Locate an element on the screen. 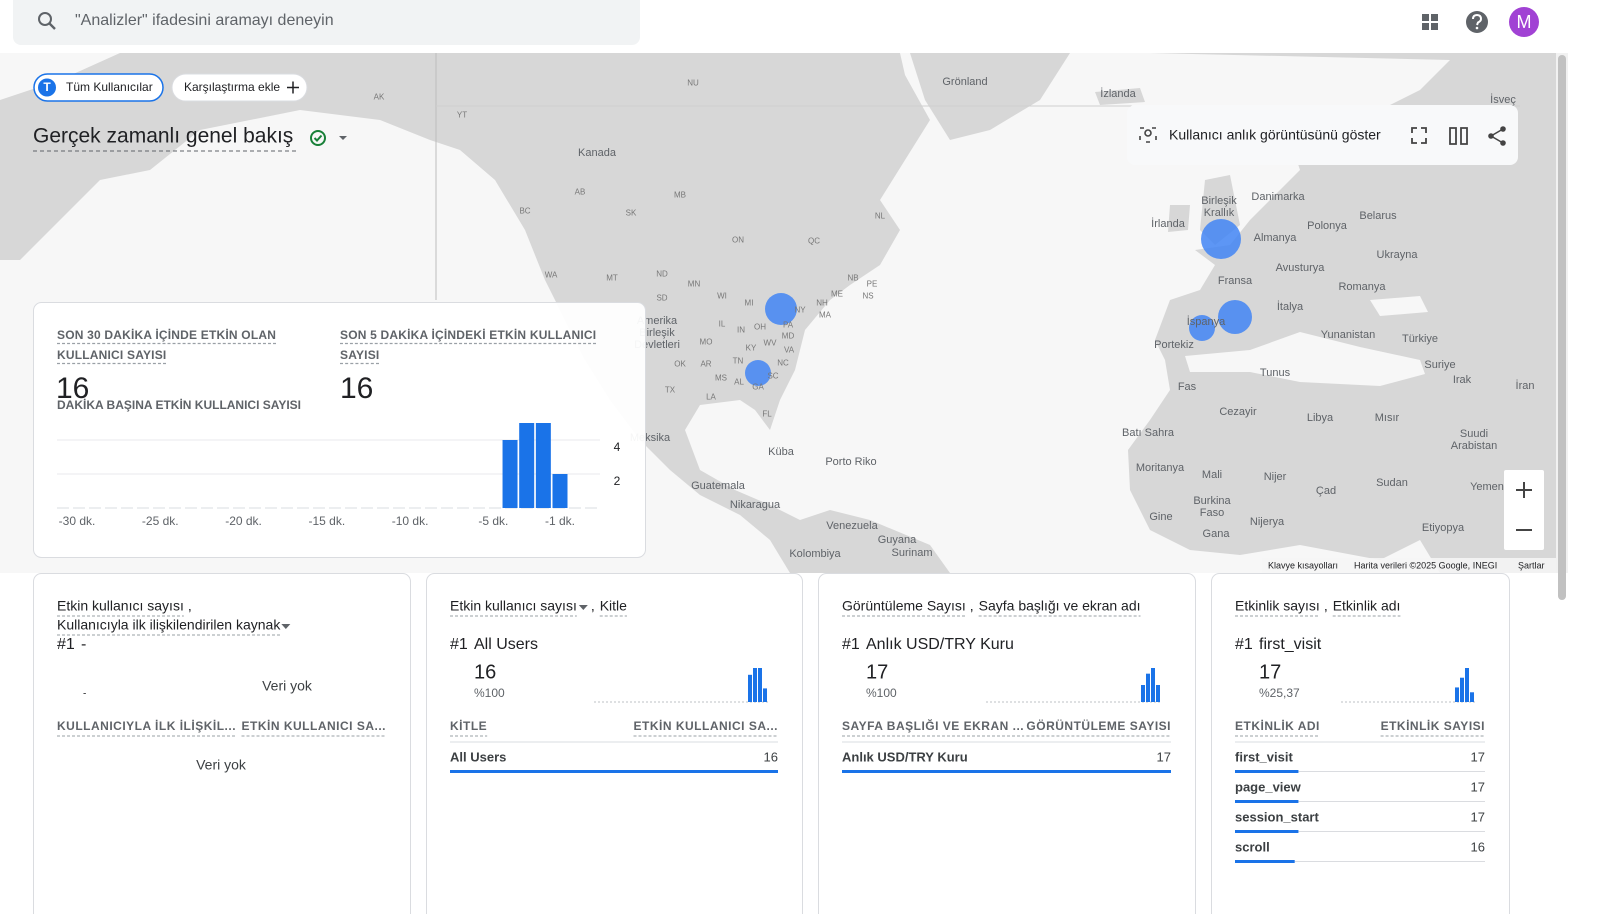  metric-30-value: 16 is located at coordinates (72, 388).